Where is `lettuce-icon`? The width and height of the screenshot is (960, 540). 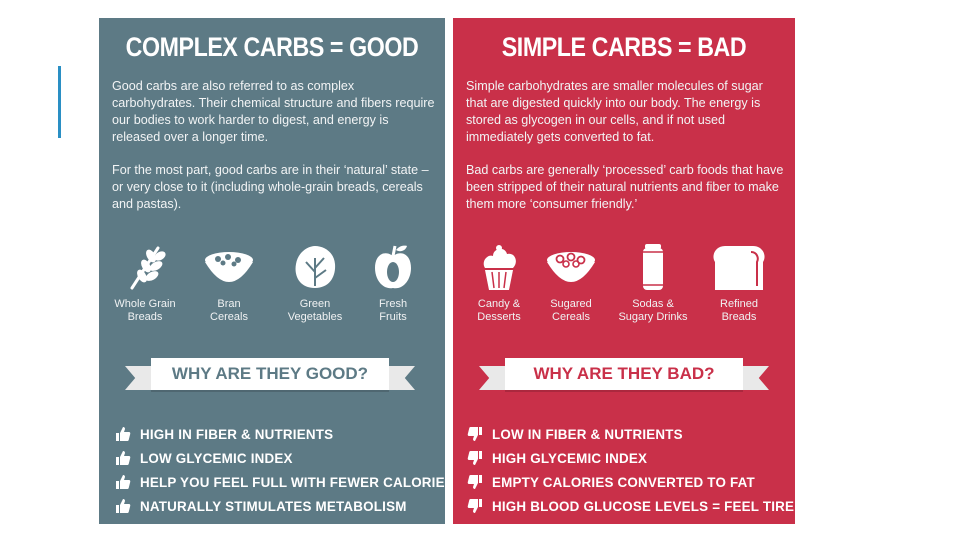 lettuce-icon is located at coordinates (315, 267).